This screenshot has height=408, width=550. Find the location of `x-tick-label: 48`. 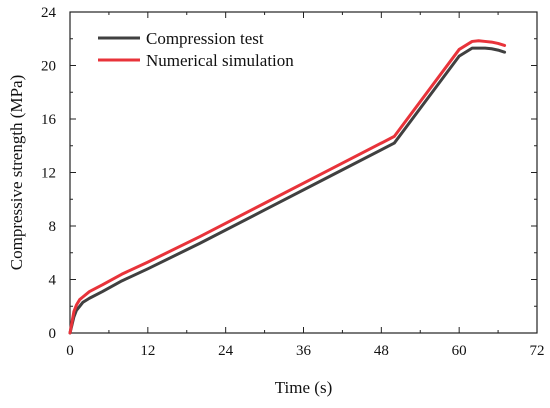

x-tick-label: 48 is located at coordinates (381, 351).